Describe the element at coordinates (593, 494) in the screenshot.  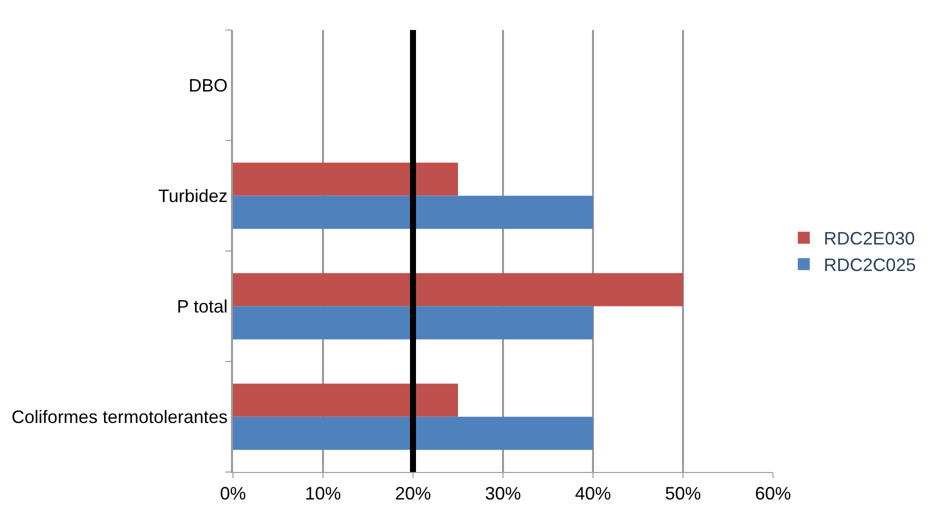
I see `x-tick-label: 40%` at that location.